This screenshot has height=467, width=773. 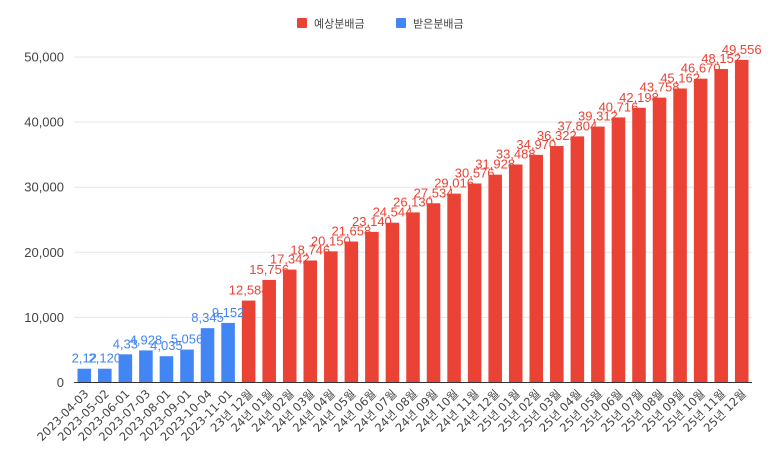 What do you see at coordinates (339, 24) in the screenshot?
I see `legend-label-expected: 예상분배금` at bounding box center [339, 24].